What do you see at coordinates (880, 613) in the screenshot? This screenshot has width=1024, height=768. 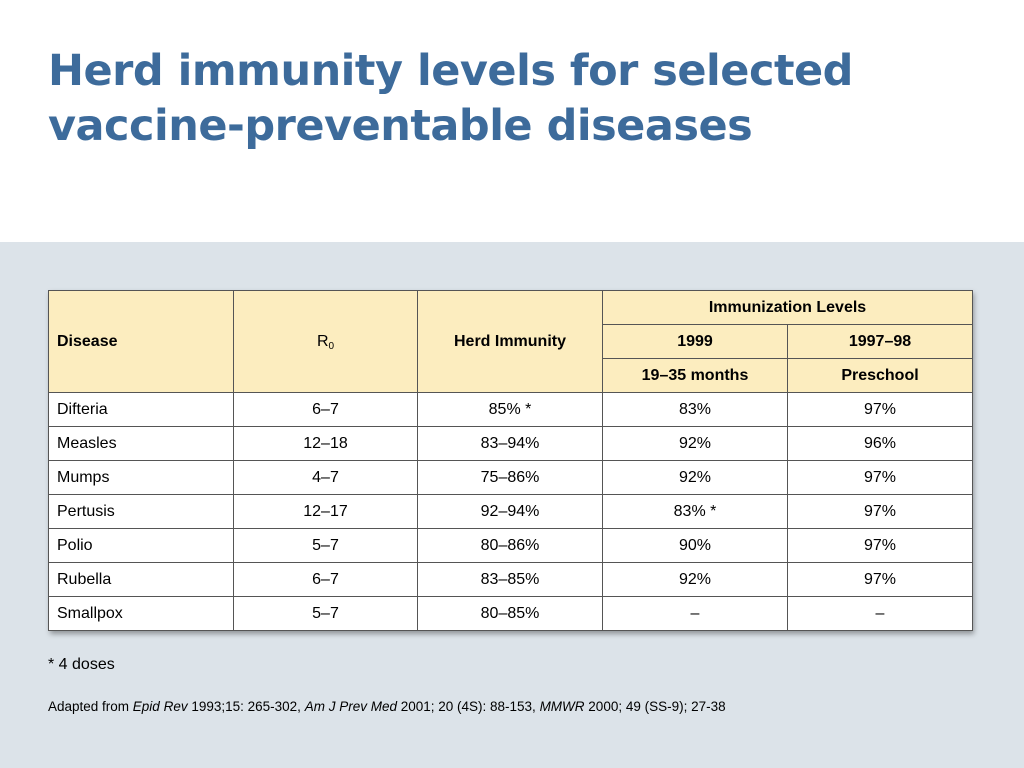 I see `cell-preschool: –` at bounding box center [880, 613].